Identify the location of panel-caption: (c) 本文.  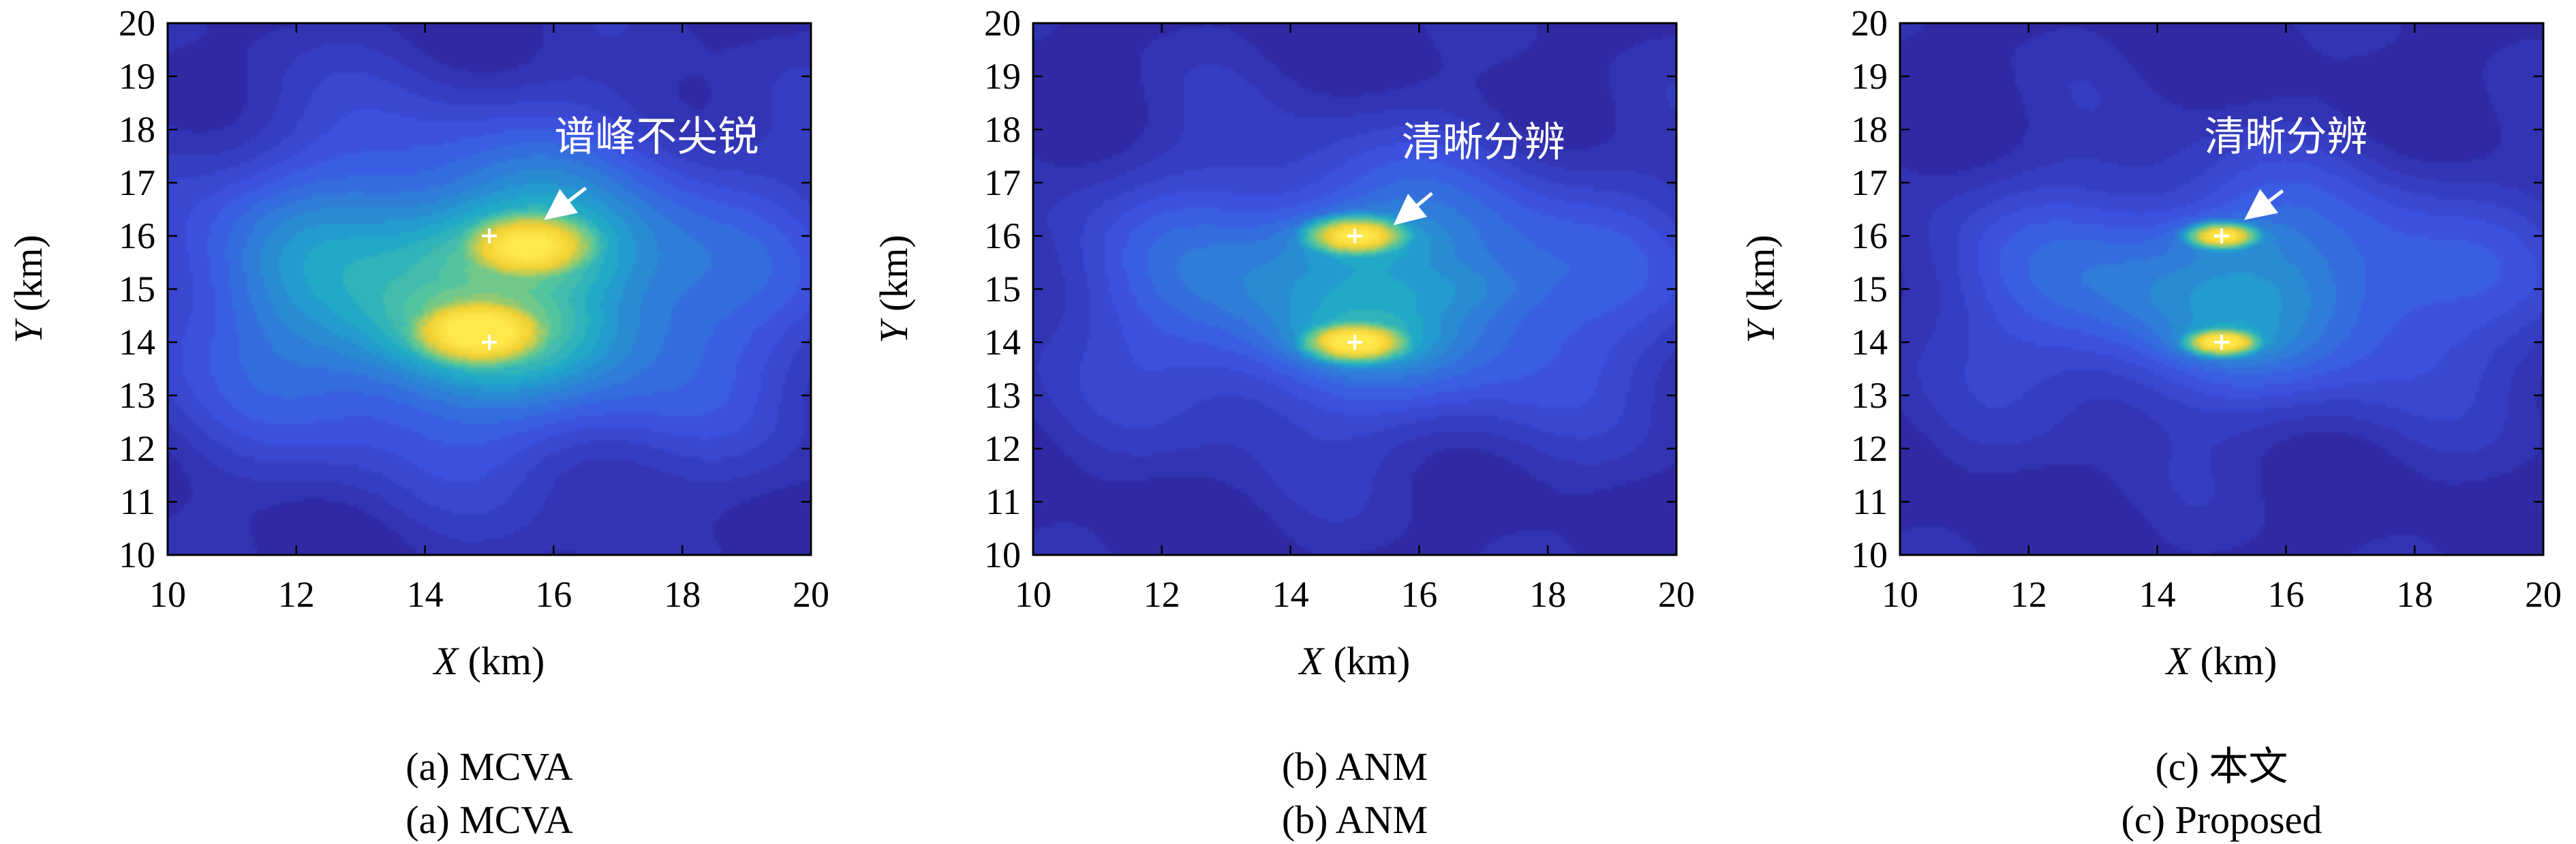
(2222, 766).